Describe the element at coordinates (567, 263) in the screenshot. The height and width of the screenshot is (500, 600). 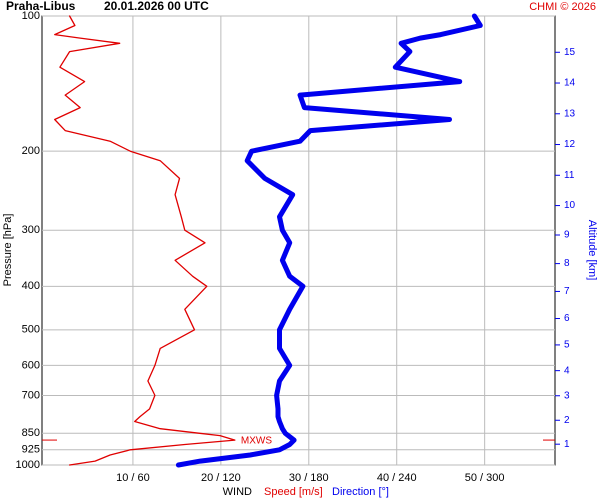
I see `y2-tick-label: 8` at that location.